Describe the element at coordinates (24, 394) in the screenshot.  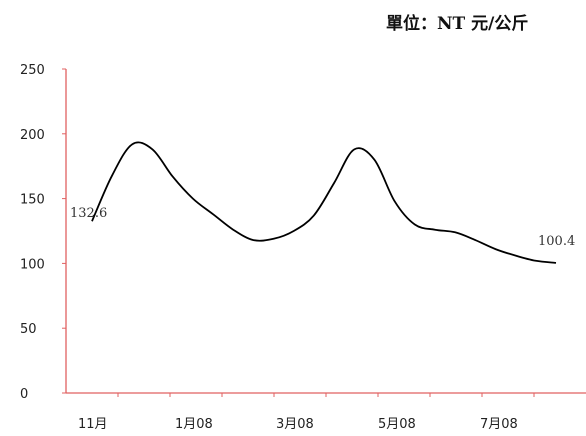
I see `y-tick-label: 0` at that location.